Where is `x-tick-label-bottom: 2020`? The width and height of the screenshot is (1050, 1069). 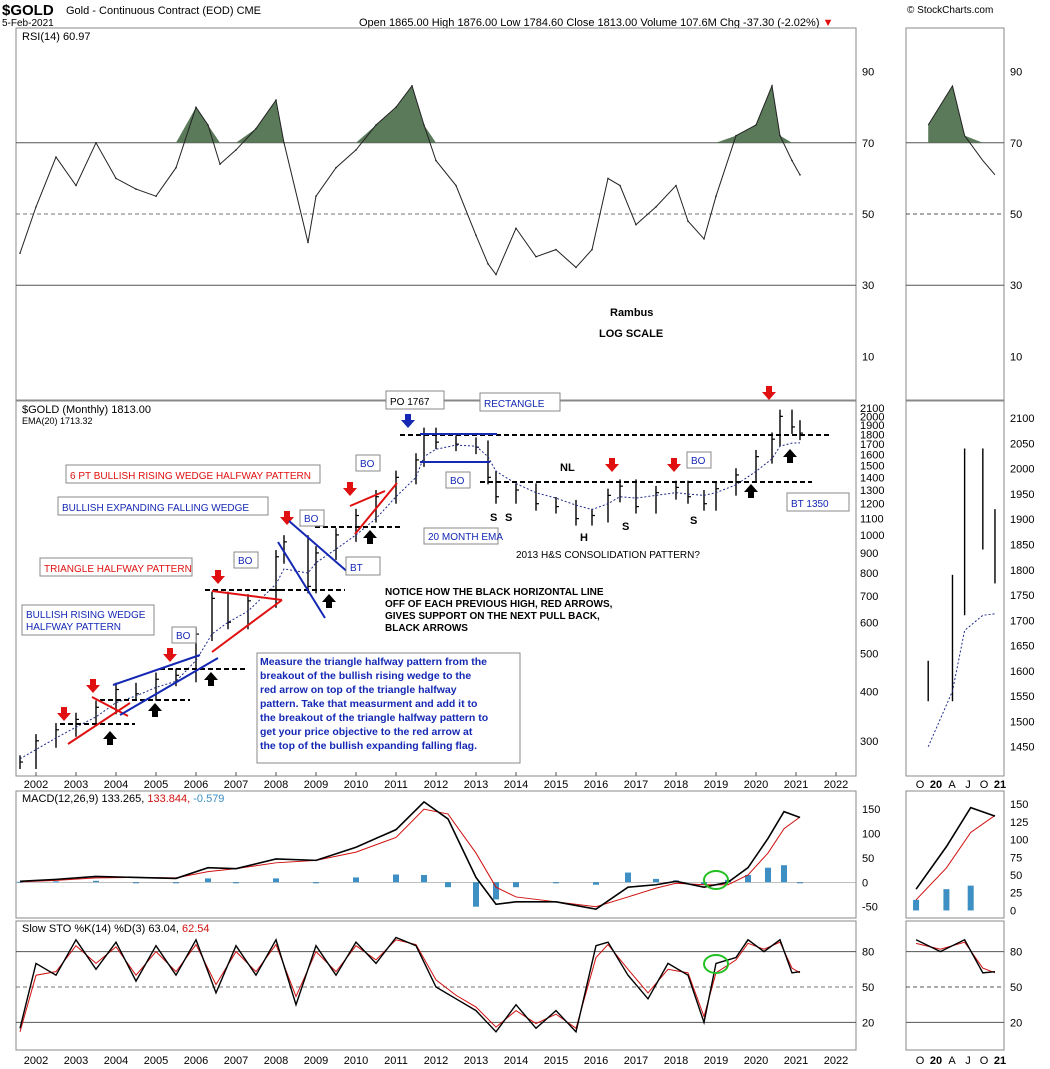 x-tick-label-bottom: 2020 is located at coordinates (756, 1061).